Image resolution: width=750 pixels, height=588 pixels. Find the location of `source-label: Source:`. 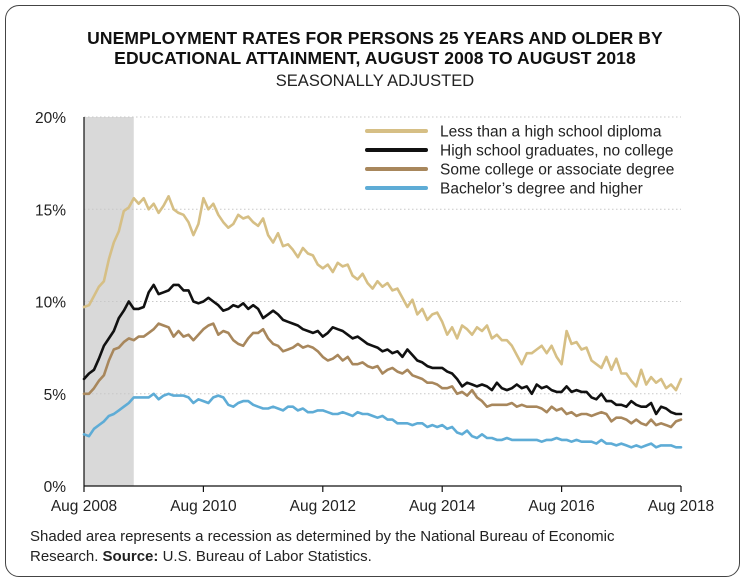

source-label: Source: is located at coordinates (130, 556).